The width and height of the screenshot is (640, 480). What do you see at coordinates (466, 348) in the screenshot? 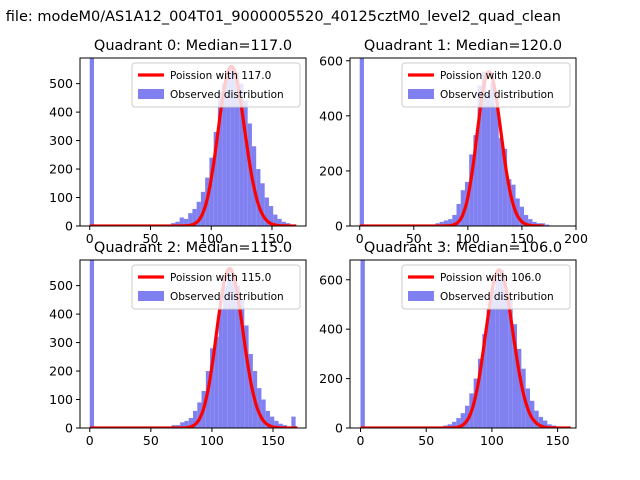
I see `poisson-curve` at bounding box center [466, 348].